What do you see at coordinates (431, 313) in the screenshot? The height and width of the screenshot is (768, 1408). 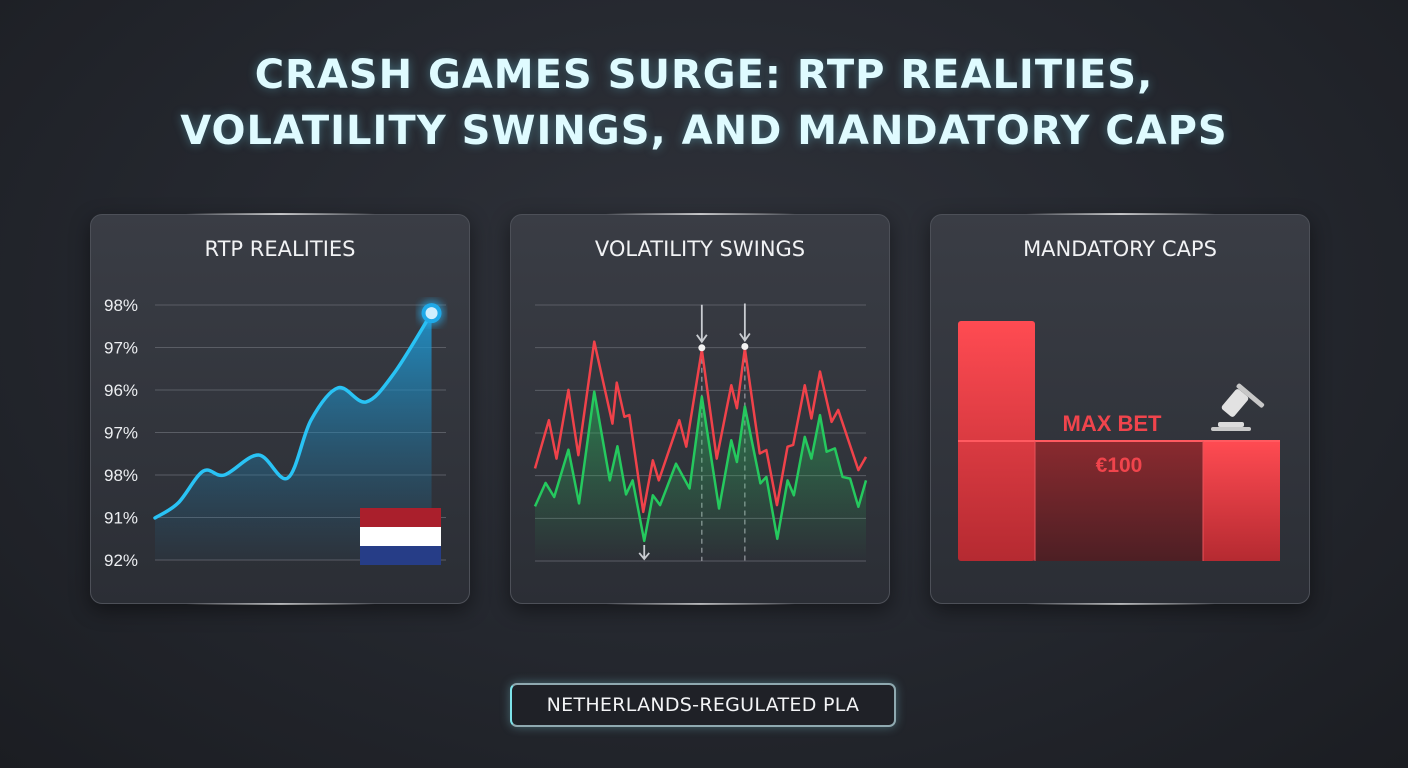 I see `rtp-peak-point-center` at bounding box center [431, 313].